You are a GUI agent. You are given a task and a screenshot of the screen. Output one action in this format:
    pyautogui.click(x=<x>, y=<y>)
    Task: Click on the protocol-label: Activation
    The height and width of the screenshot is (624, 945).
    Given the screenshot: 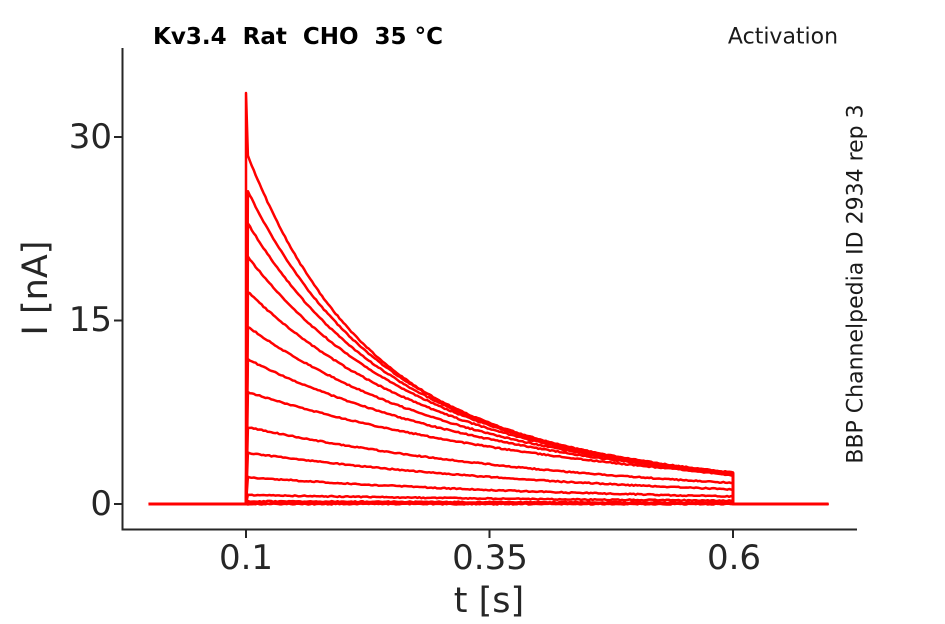 What is the action you would take?
    pyautogui.click(x=783, y=37)
    